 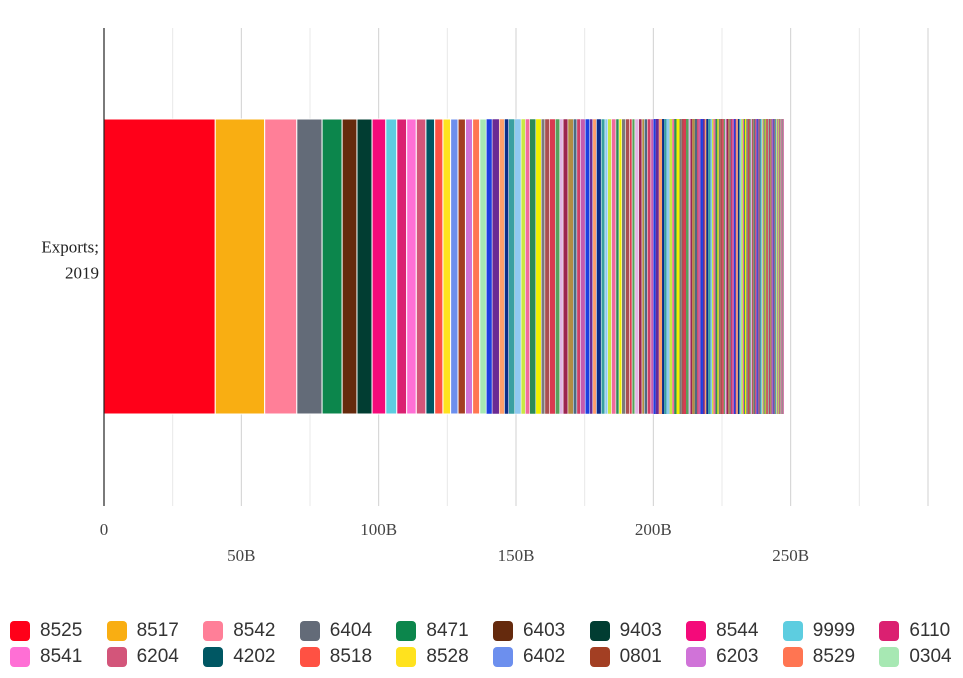 What do you see at coordinates (831, 631) in the screenshot?
I see `legend-item: 9999` at bounding box center [831, 631].